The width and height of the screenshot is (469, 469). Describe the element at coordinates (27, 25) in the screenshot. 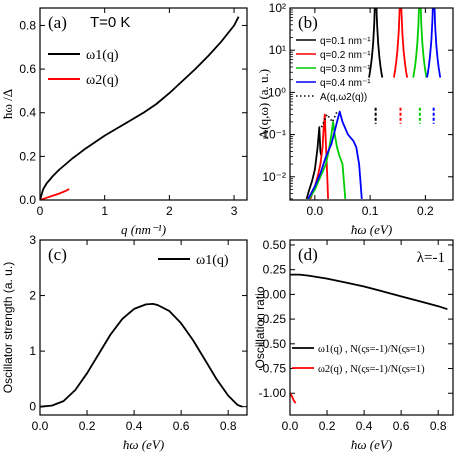

I see `y-tick-label: 0.8` at that location.